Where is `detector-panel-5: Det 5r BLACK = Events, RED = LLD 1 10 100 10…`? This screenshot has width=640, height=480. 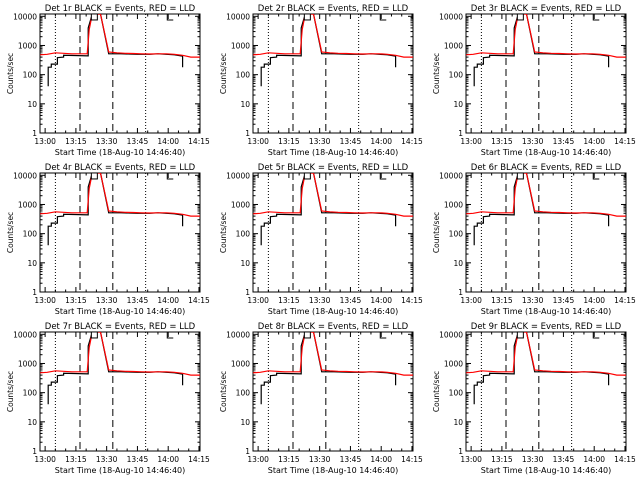 detector-panel-5: Det 5r BLACK = Events, RED = LLD 1 10 100 10… is located at coordinates (321, 239).